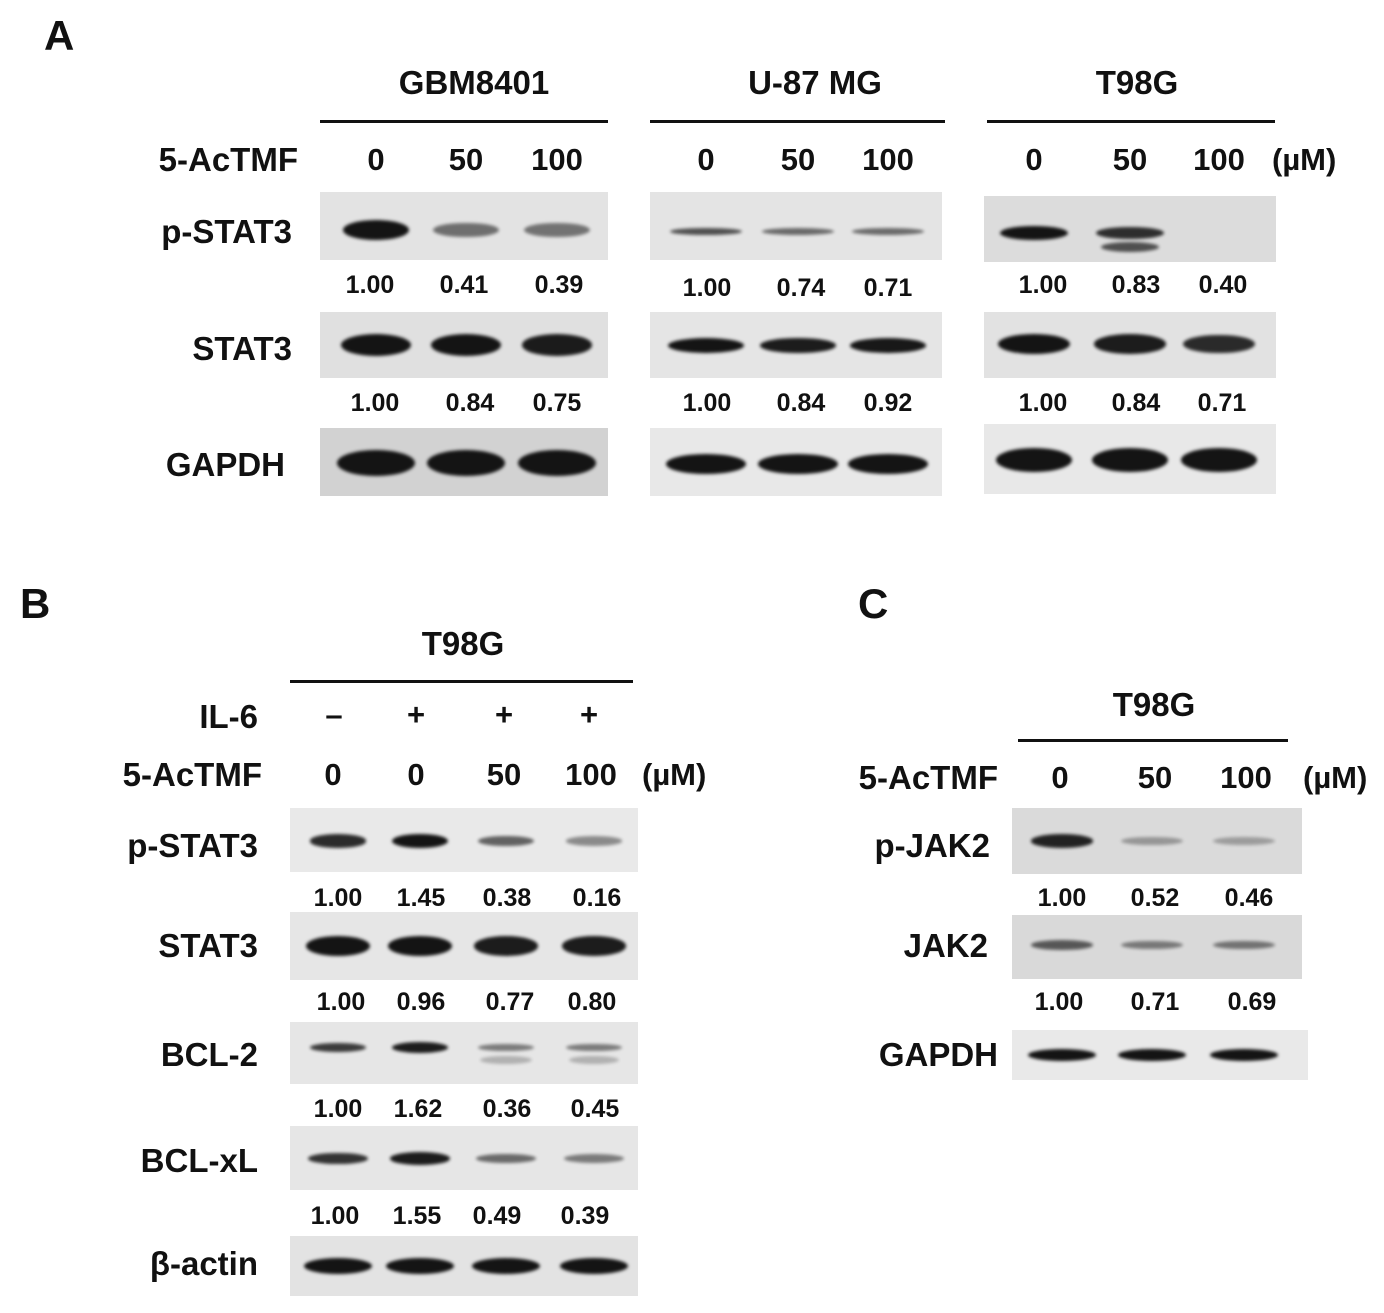 This screenshot has height=1313, width=1384. I want to click on panel-a-group3-bracket, so click(1131, 121).